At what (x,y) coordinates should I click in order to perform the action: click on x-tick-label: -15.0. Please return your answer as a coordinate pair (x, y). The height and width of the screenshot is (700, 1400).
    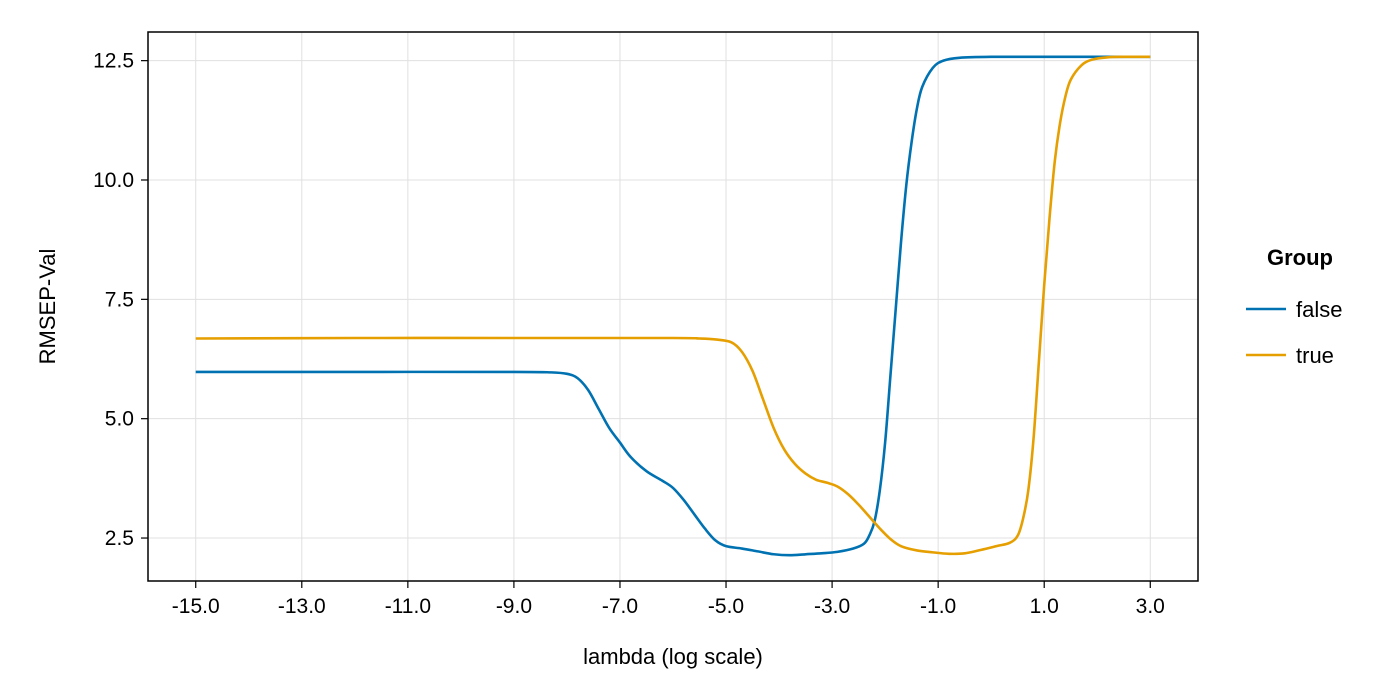
    Looking at the image, I should click on (196, 606).